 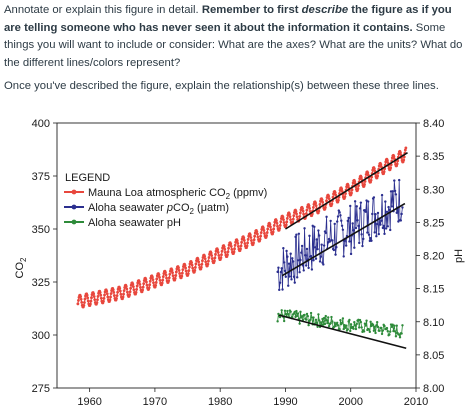 I want to click on legend-item-mauna-loa: Mauna Loa atmospheric CO2 (ppmv), so click(x=165, y=194).